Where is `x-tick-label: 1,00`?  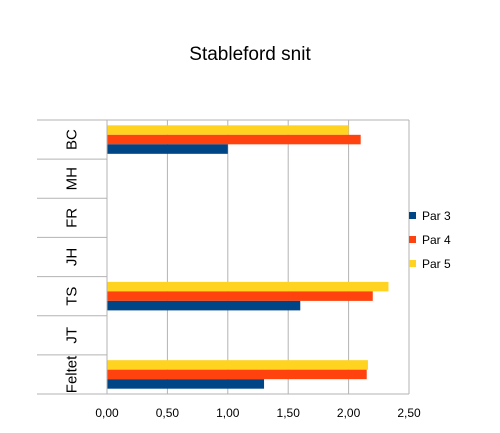 x-tick-label: 1,00 is located at coordinates (228, 413).